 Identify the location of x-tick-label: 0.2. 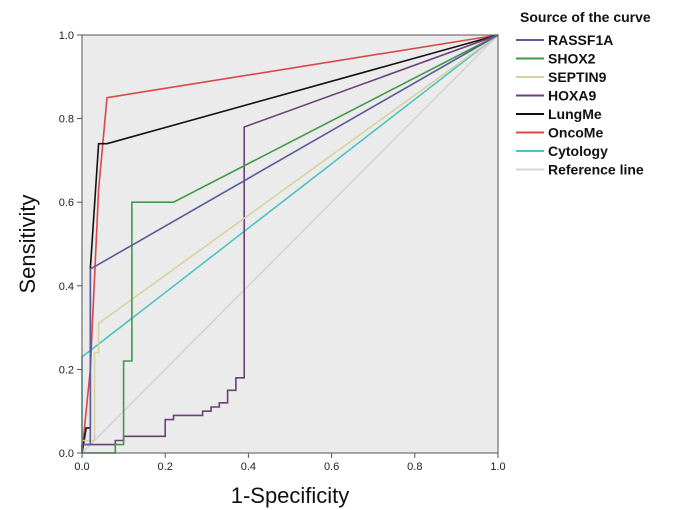
(165, 467).